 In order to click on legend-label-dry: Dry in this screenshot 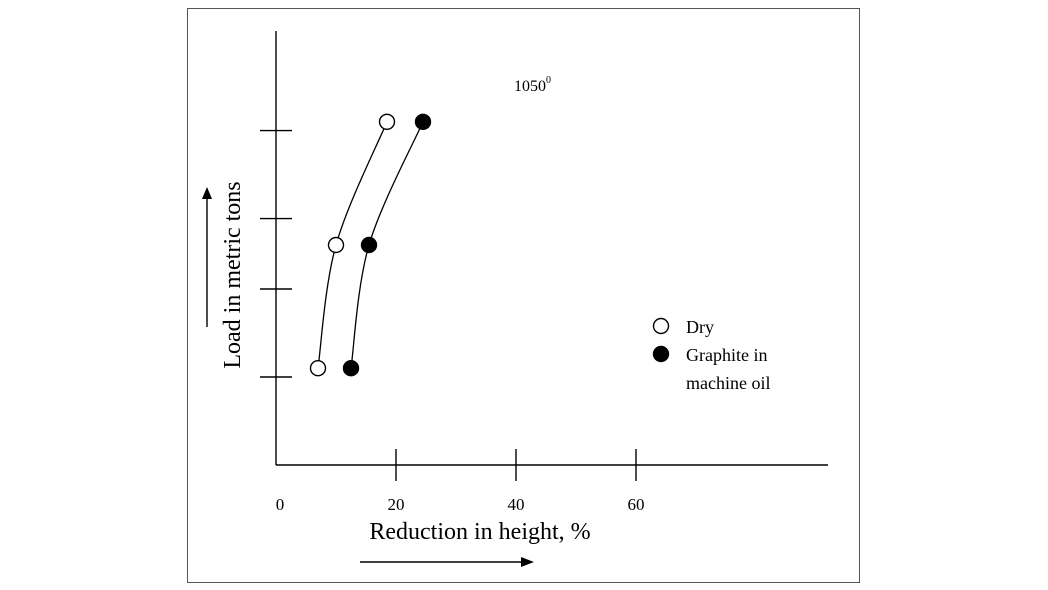, I will do `click(700, 327)`.